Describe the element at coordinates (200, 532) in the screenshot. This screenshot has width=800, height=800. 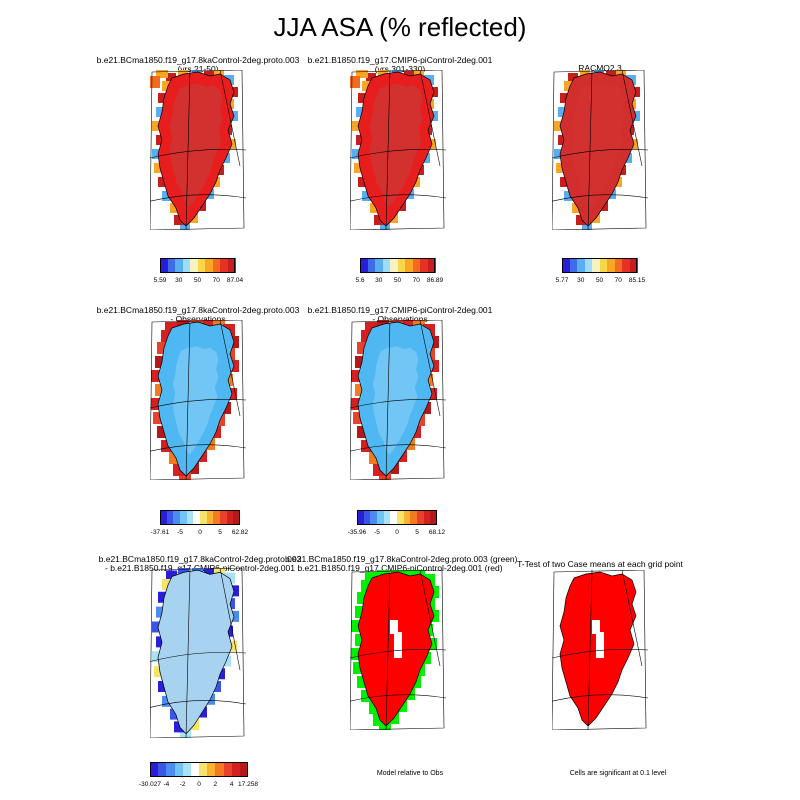
I see `colorbar-tick-label: 0` at that location.